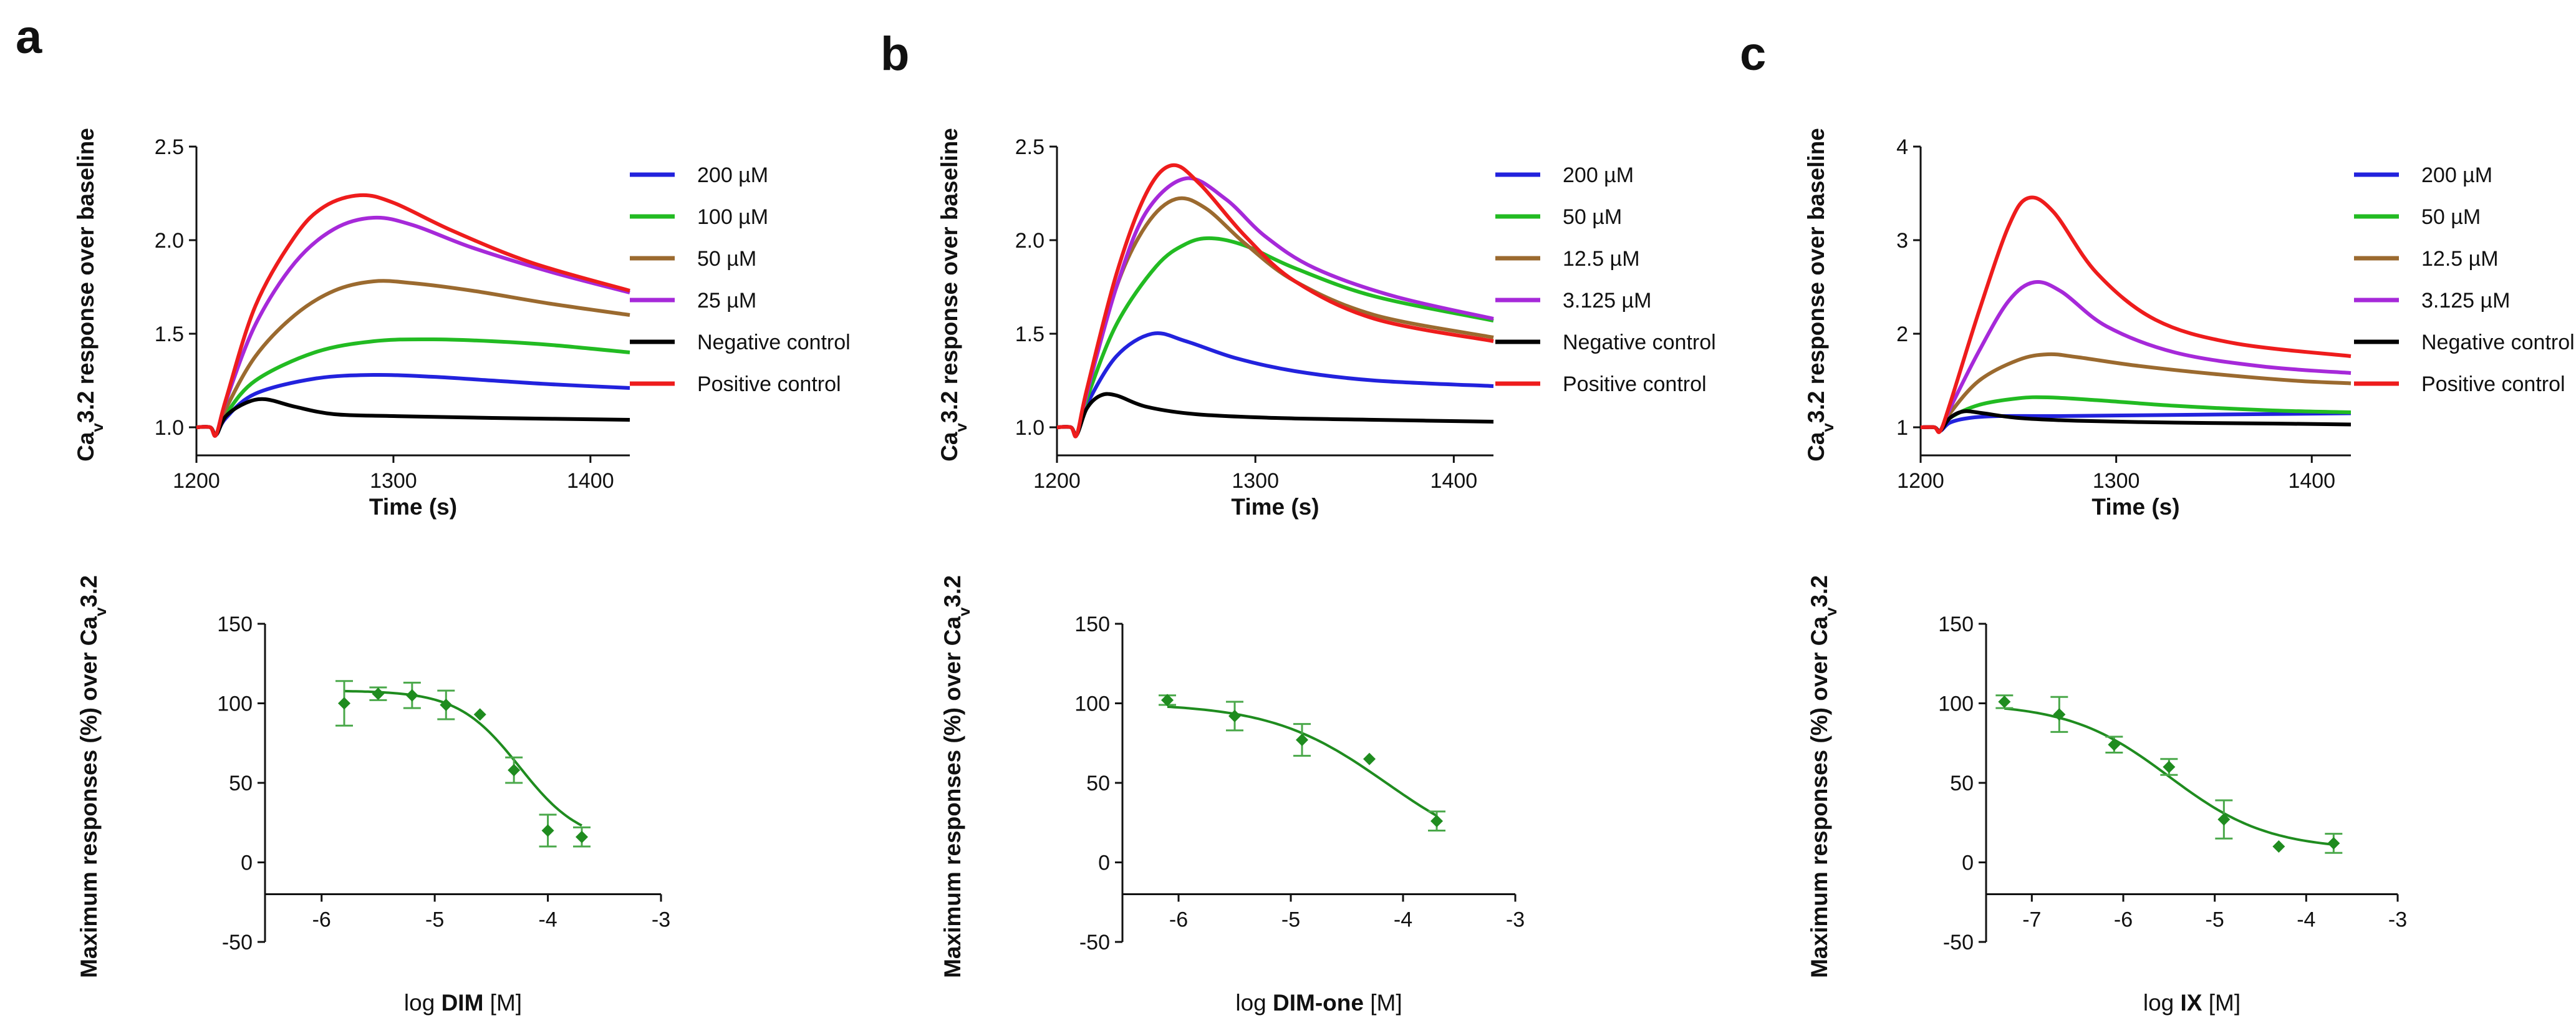 The height and width of the screenshot is (1033, 2576). What do you see at coordinates (1601, 259) in the screenshot?
I see `legend-label: 12.5 µM` at bounding box center [1601, 259].